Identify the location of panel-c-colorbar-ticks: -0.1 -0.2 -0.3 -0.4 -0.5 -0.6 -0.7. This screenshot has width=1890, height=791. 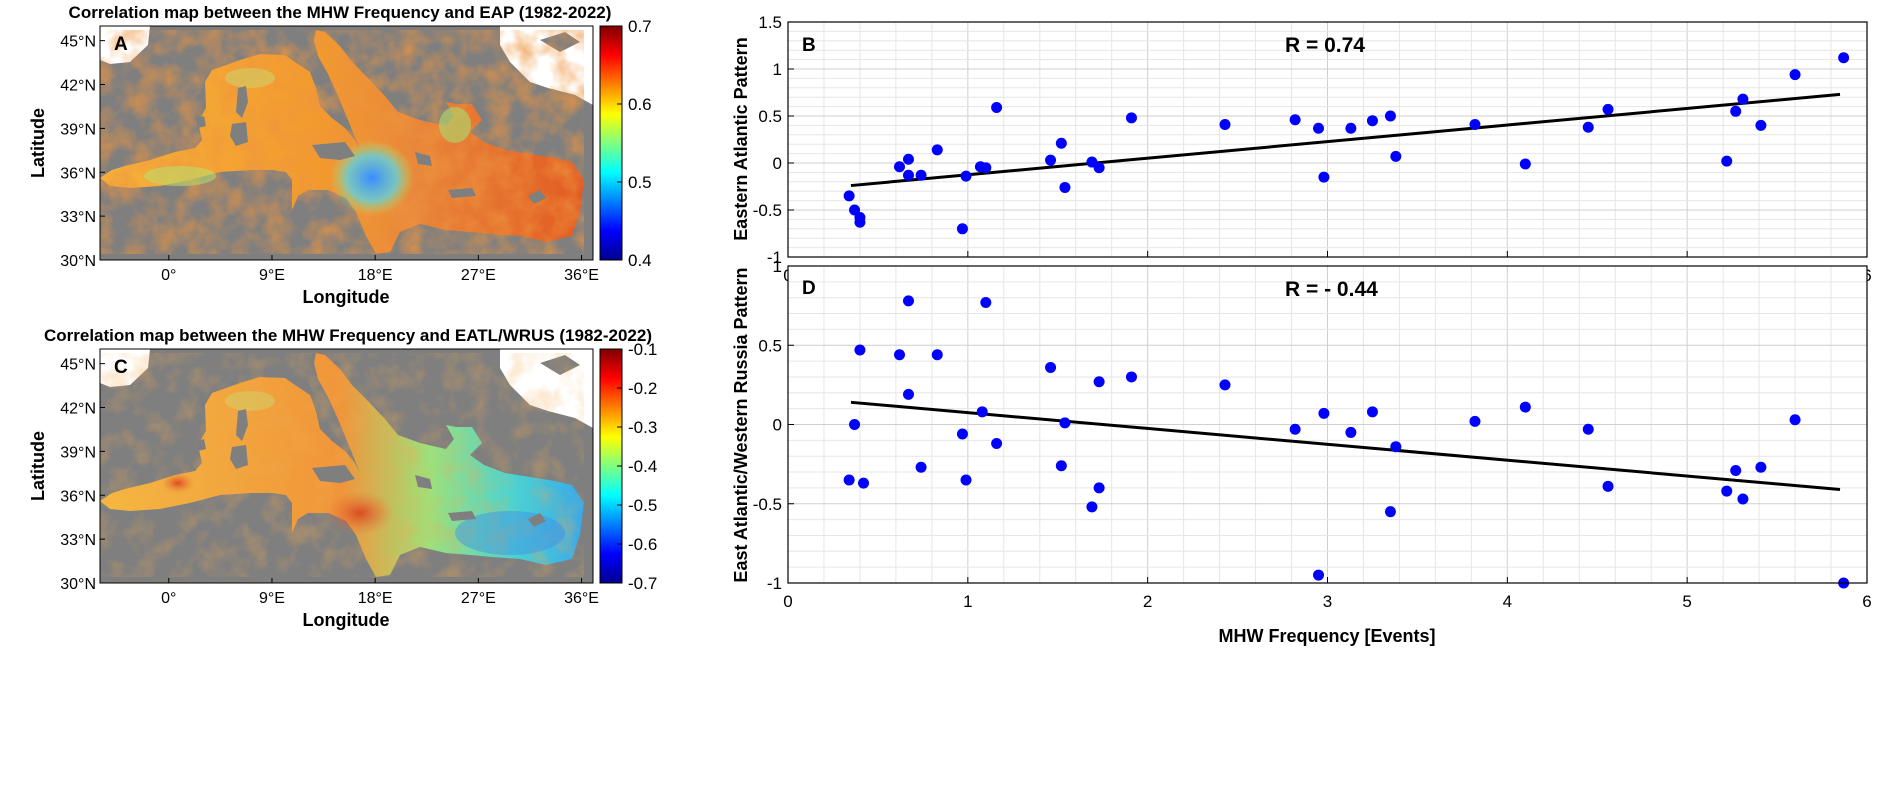
(637, 466).